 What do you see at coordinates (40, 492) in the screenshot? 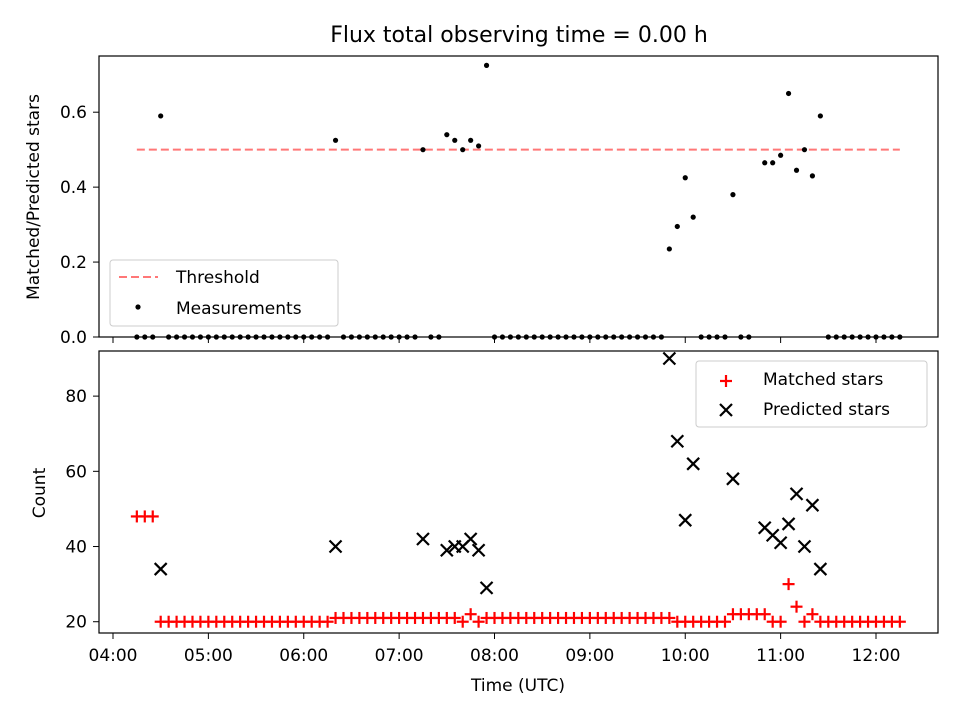
I see `bottom-y-axis-label: Count` at bounding box center [40, 492].